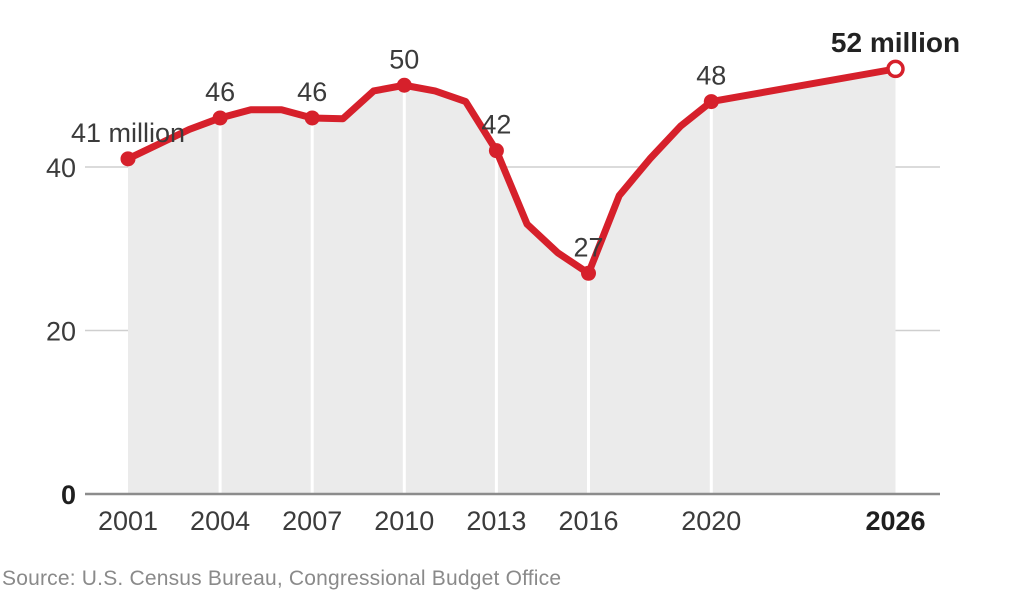 This screenshot has width=1024, height=598. I want to click on data-label-2016: 27, so click(588, 247).